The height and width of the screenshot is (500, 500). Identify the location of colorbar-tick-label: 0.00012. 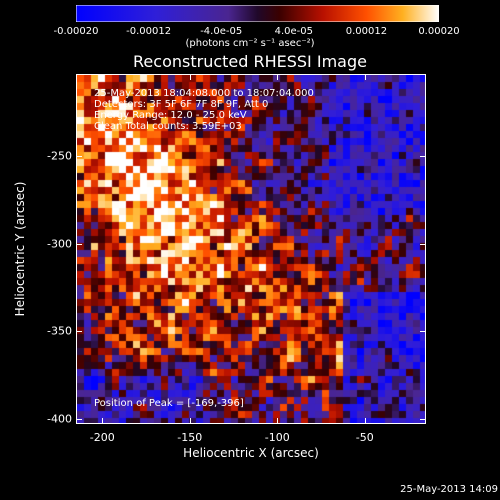
(366, 31).